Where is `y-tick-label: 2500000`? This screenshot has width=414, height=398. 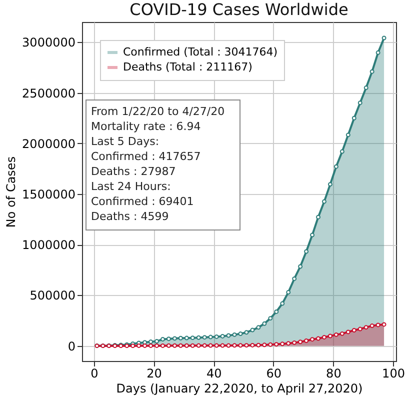
y-tick-label: 2500000 is located at coordinates (49, 93).